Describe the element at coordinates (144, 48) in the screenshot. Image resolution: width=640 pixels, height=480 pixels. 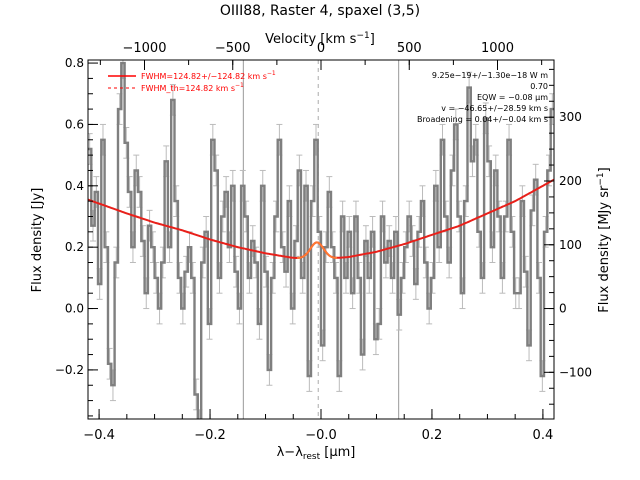
I see `top-tick-label: −1000` at that location.